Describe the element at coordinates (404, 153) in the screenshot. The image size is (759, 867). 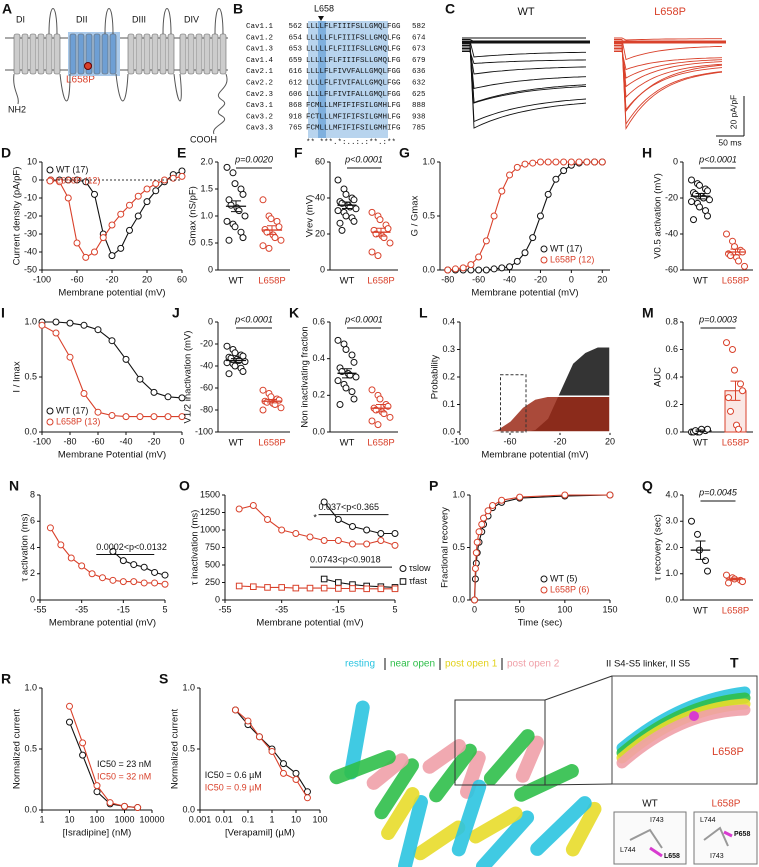
I see `panel-letter: G` at that location.